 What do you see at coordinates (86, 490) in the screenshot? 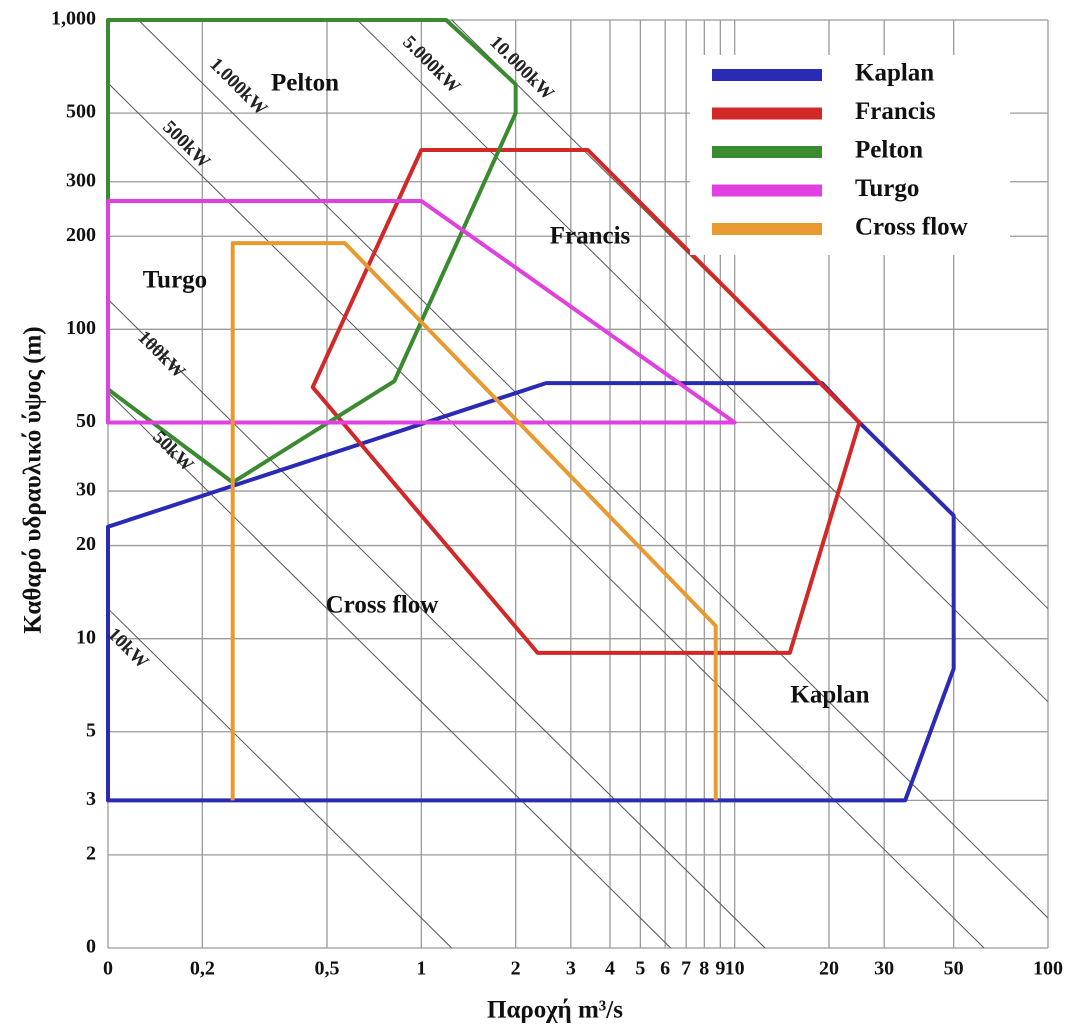
I see `y-tick-label: 30` at bounding box center [86, 490].